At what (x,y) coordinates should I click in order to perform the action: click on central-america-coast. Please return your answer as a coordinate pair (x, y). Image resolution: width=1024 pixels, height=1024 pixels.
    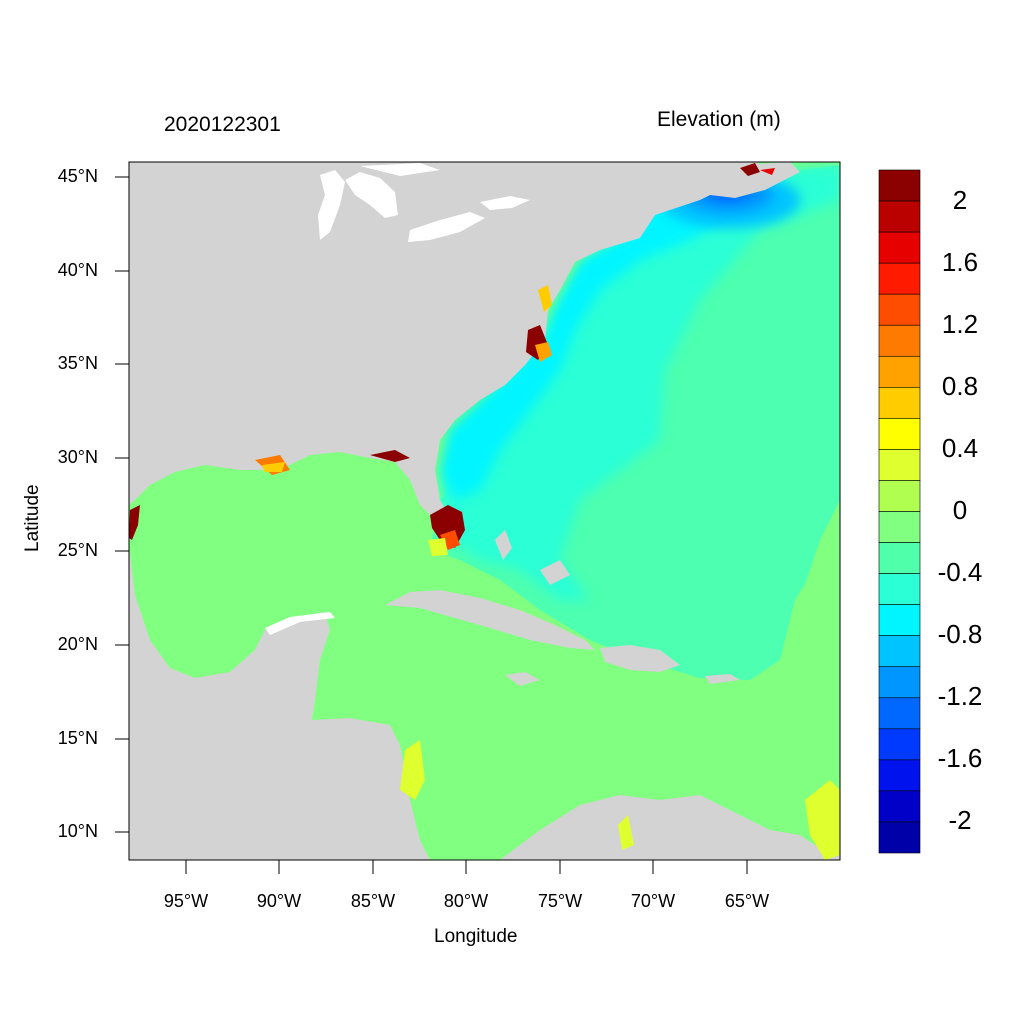
    Looking at the image, I should click on (300, 623).